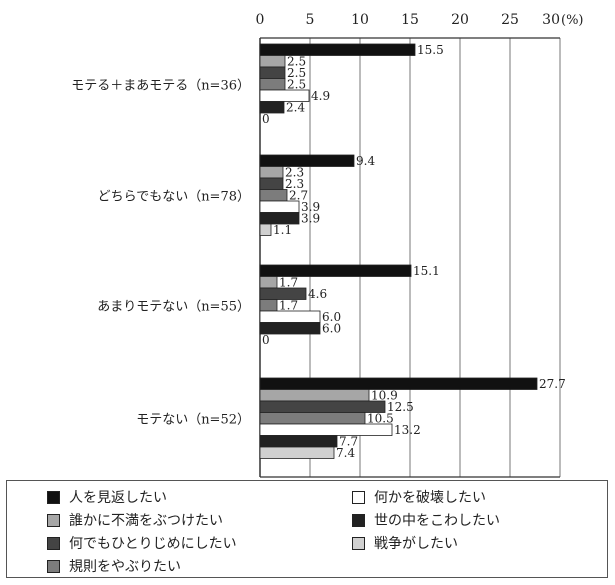  Describe the element at coordinates (296, 85) in the screenshot. I see `value-label-g1-s4: 2.5` at that location.